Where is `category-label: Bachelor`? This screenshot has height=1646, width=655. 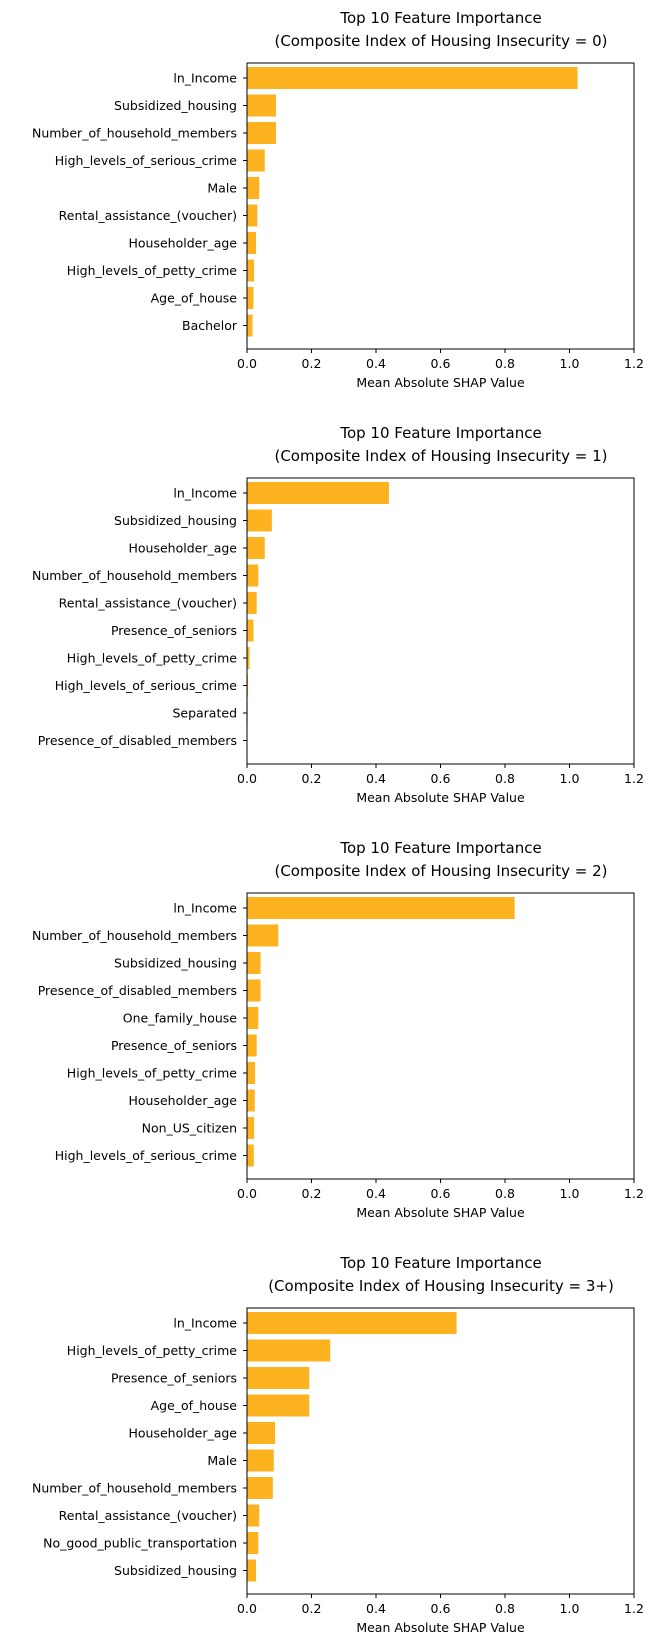
category-label: Bachelor is located at coordinates (210, 325).